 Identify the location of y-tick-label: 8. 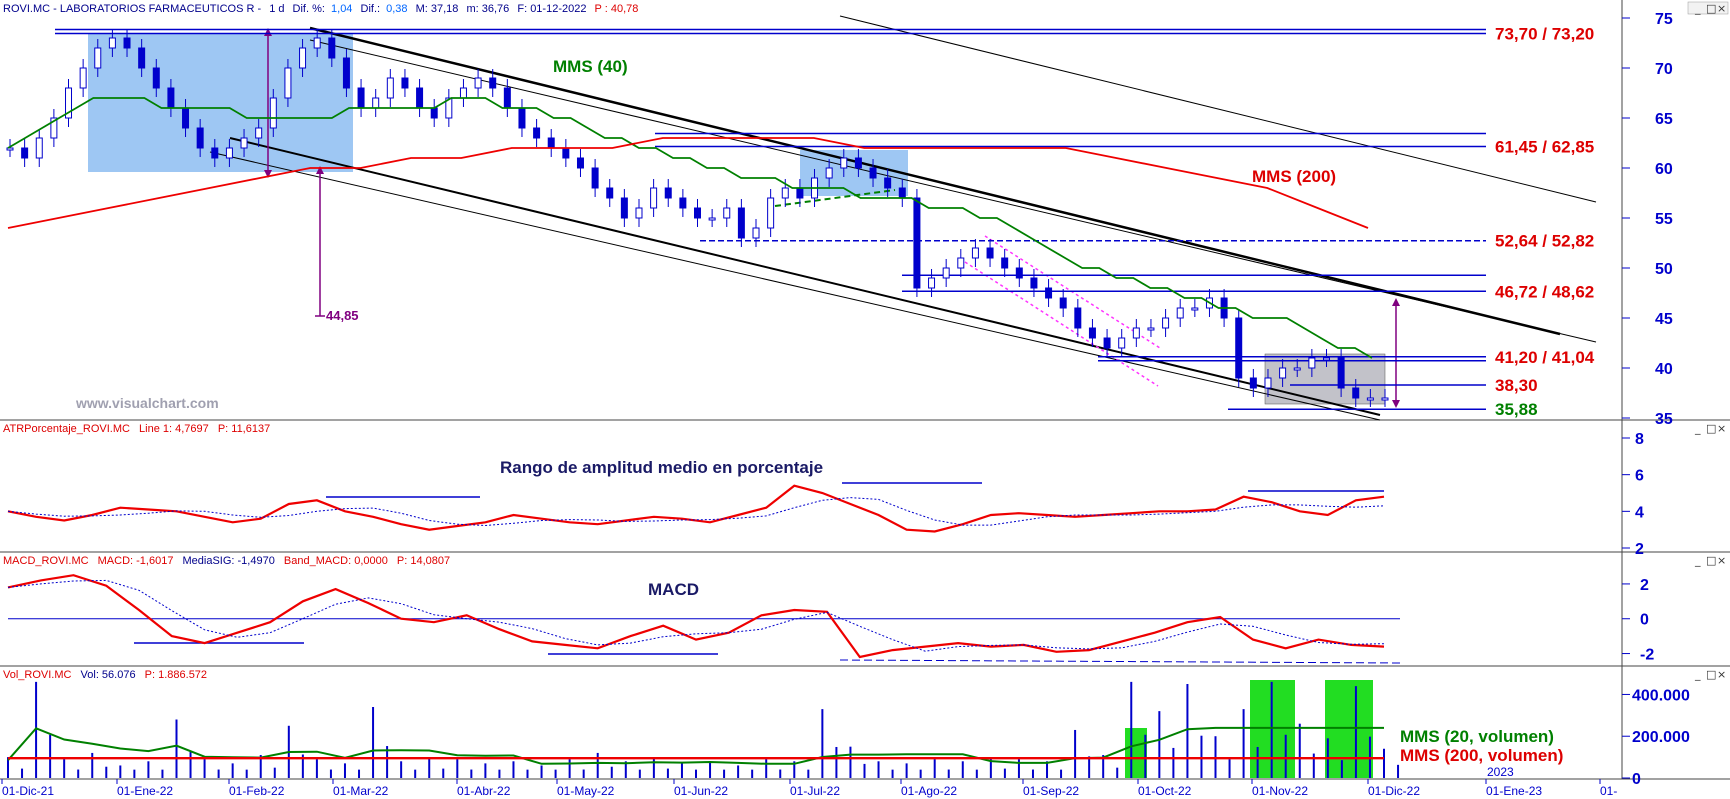
(1639, 439).